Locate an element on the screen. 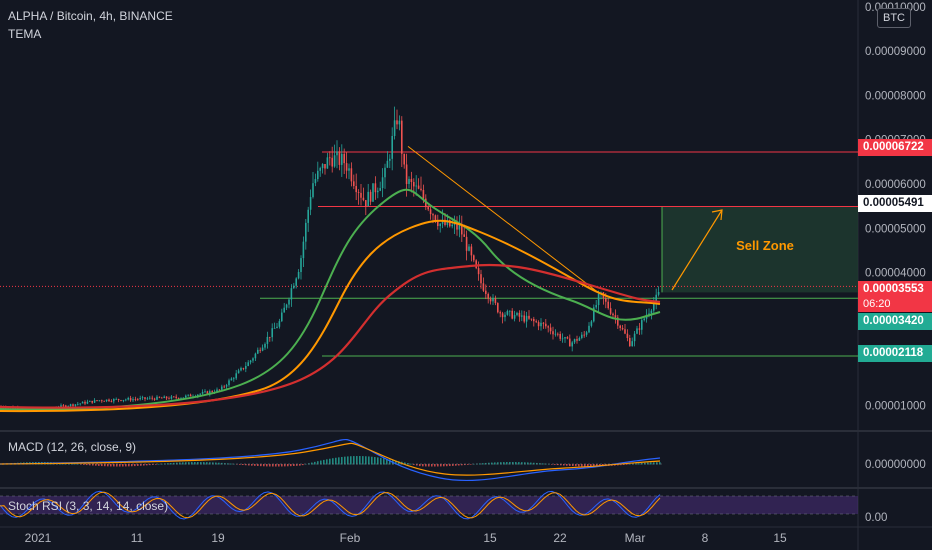 Image resolution: width=932 pixels, height=550 pixels. x-tick-label: 2021 is located at coordinates (38, 538).